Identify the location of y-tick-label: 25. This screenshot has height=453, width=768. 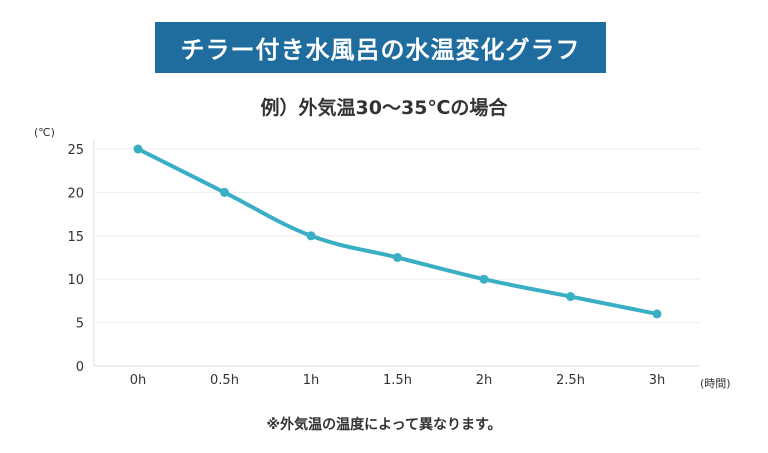
(75, 150).